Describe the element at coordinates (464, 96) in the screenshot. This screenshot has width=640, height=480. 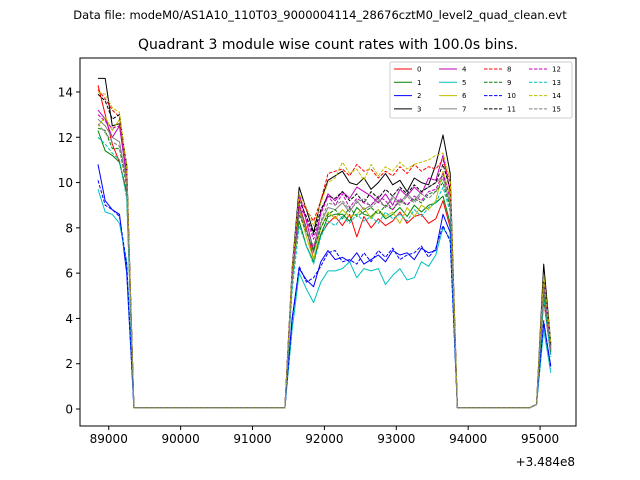
I see `legend-label: 6` at that location.